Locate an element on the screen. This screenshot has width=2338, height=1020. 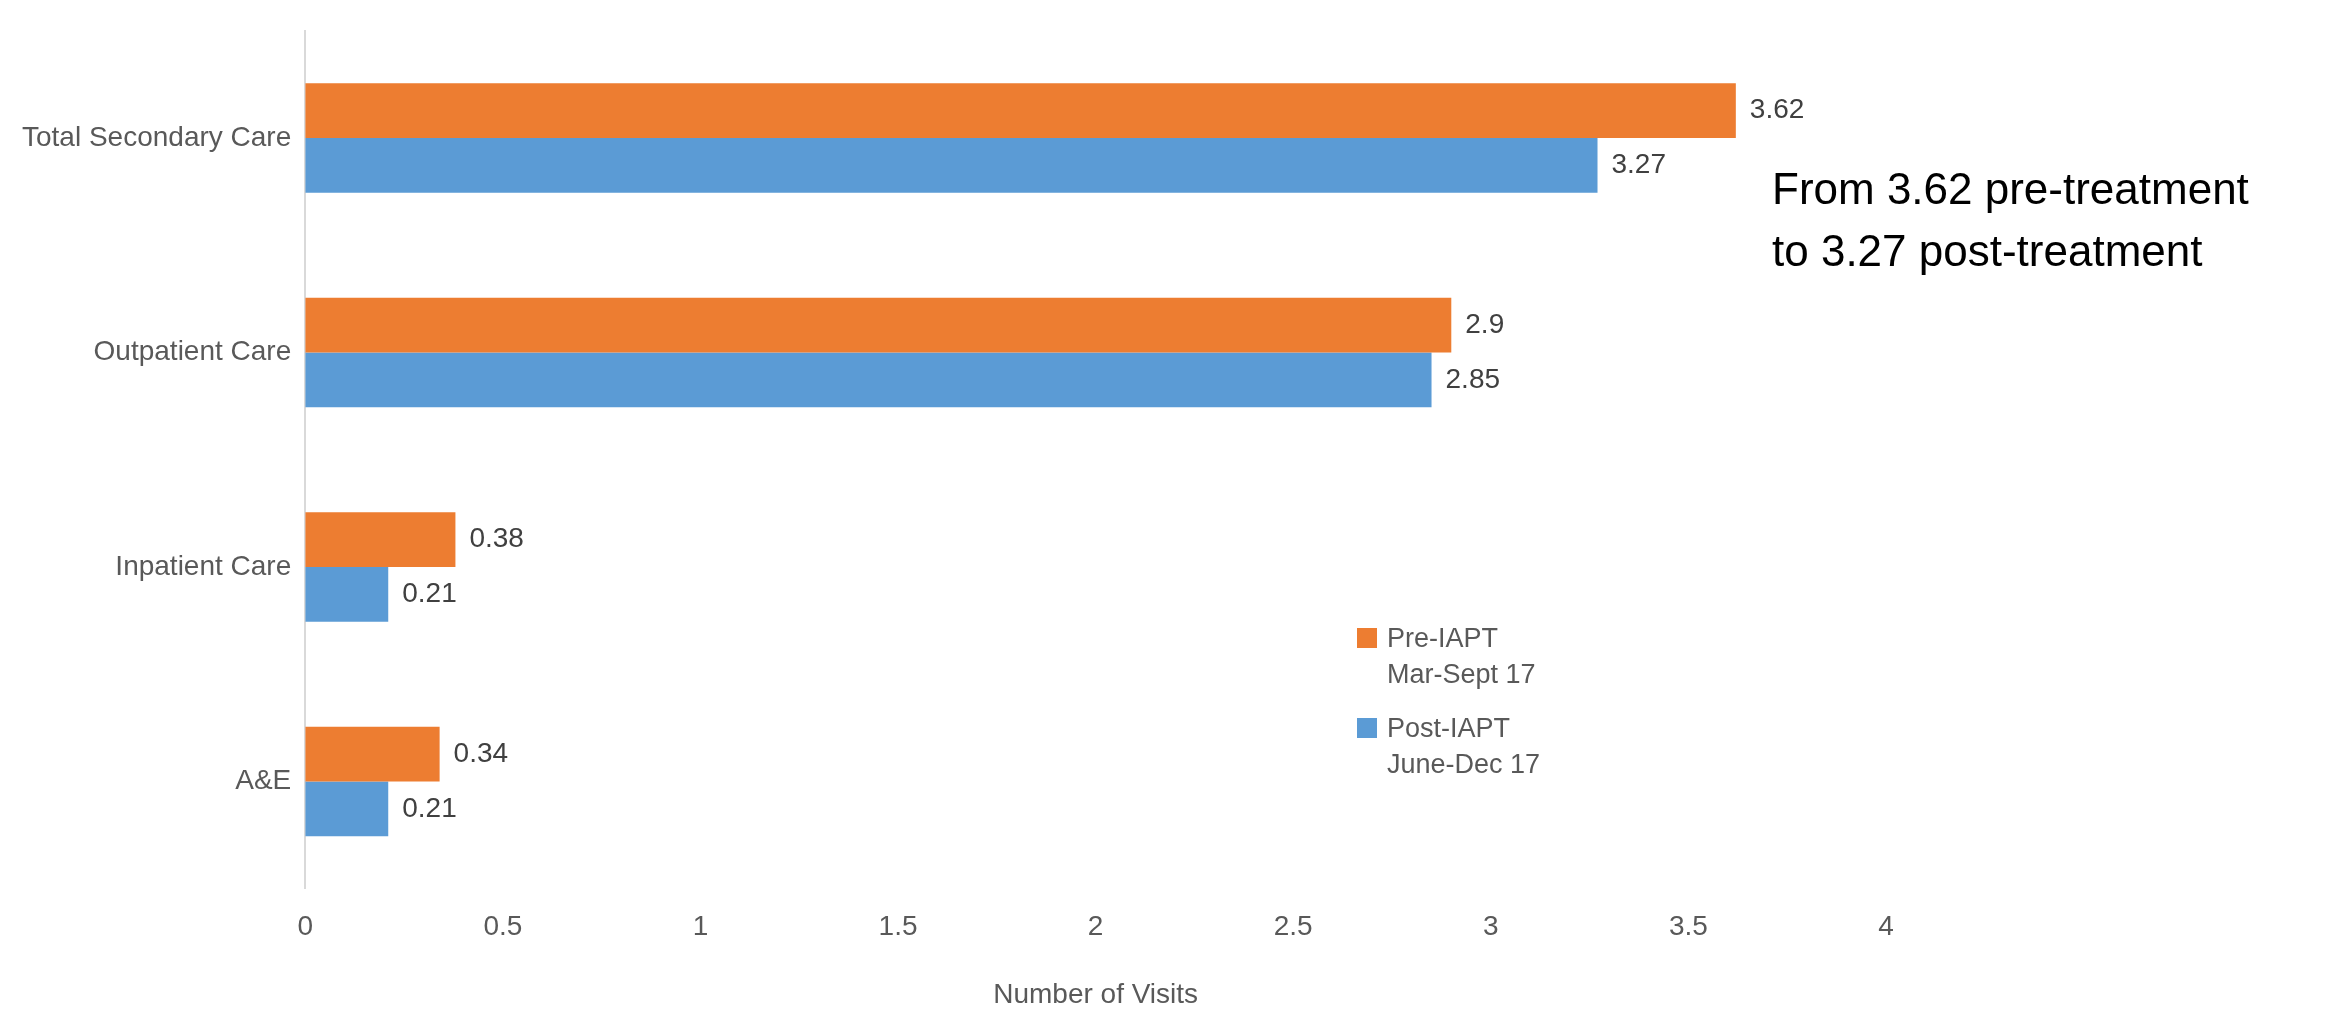
annotation: From 3.62 pre-treatment to 3.27 post-treatment is located at coordinates (2011, 220).